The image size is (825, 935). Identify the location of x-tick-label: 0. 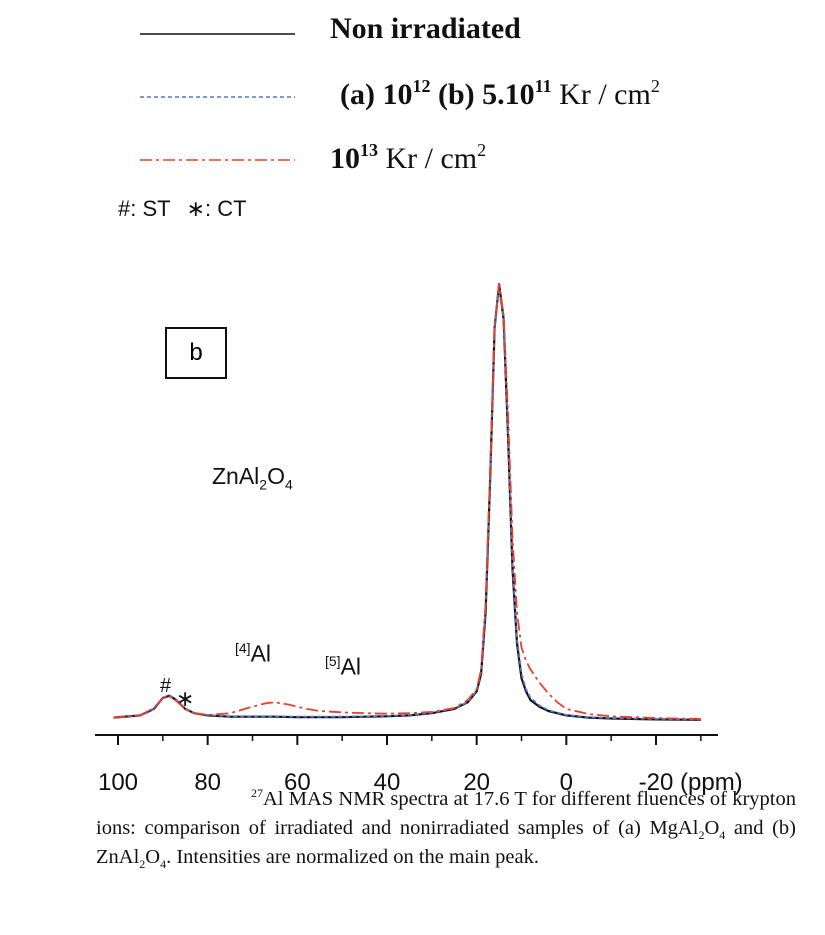
(566, 782).